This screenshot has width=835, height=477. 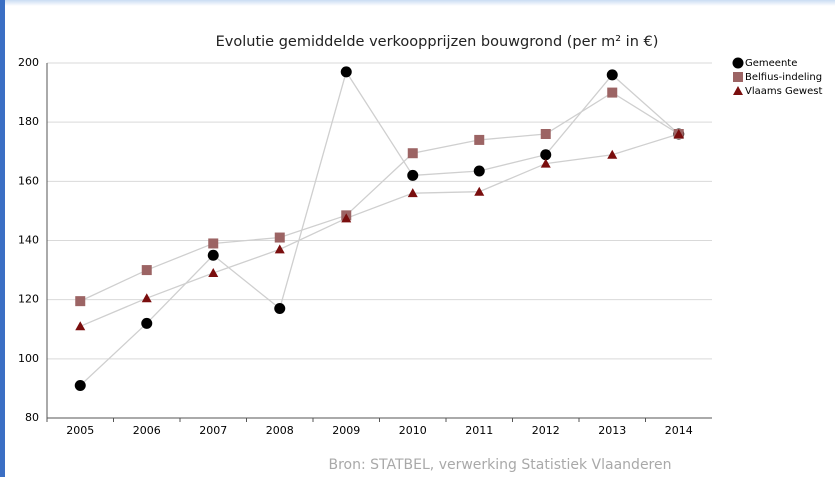 What do you see at coordinates (546, 430) in the screenshot?
I see `x-tick-label: 2012` at bounding box center [546, 430].